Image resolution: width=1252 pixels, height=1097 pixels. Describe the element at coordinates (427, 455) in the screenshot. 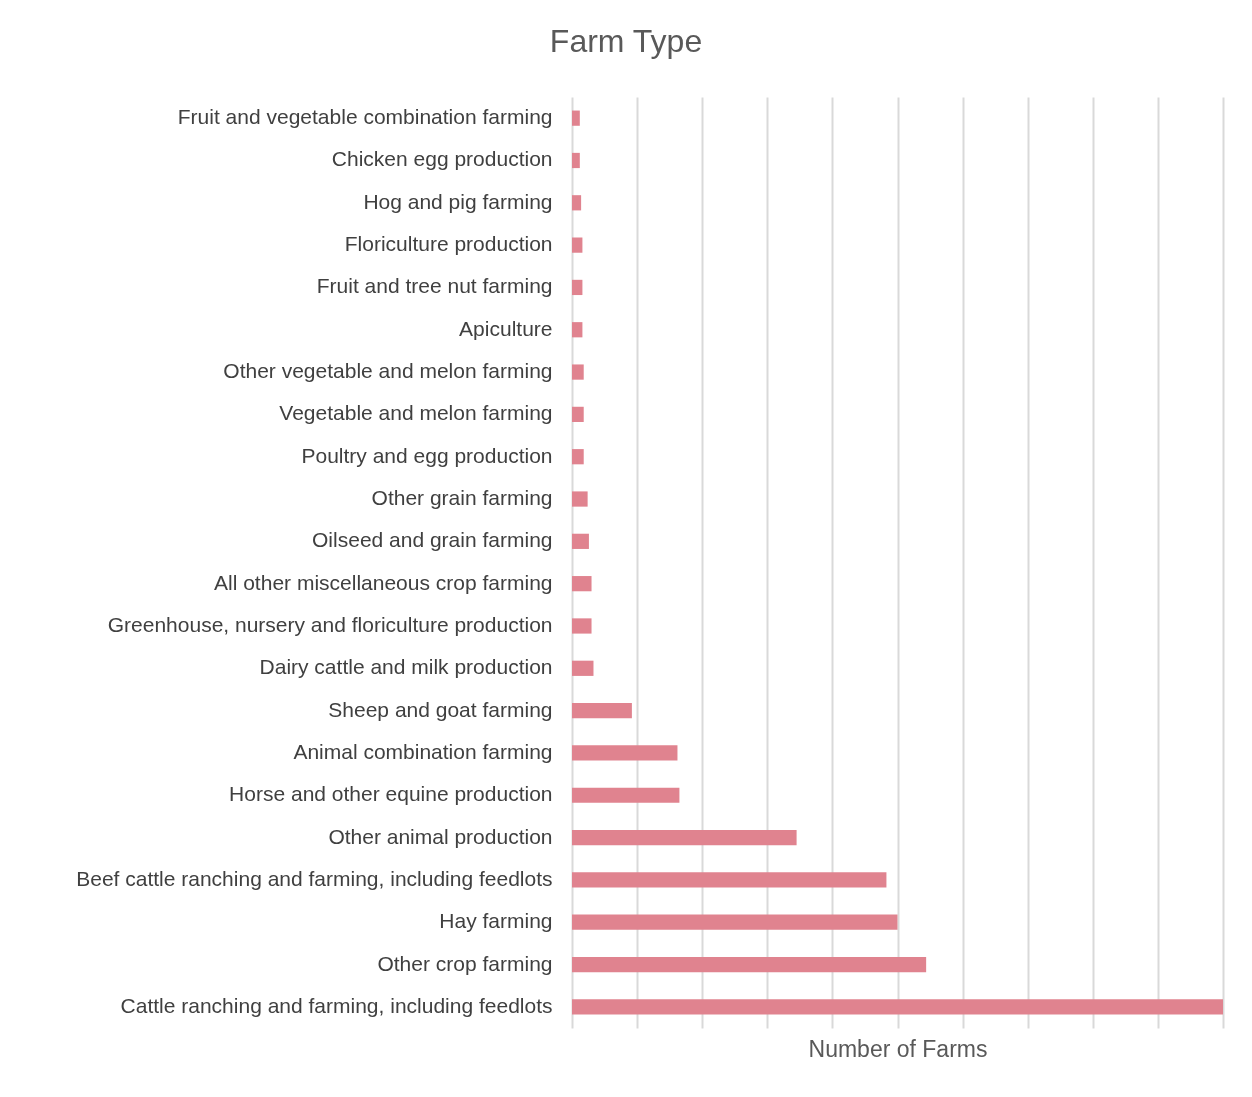

I see `y-tick-label: Poultry and egg production` at that location.